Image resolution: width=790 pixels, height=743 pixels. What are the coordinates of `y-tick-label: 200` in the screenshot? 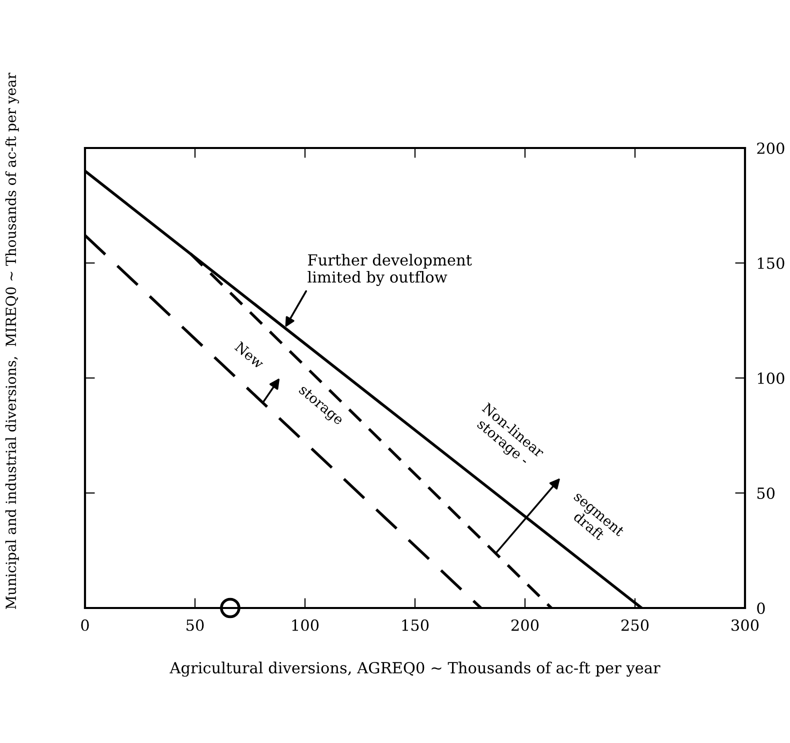 It's located at (770, 148).